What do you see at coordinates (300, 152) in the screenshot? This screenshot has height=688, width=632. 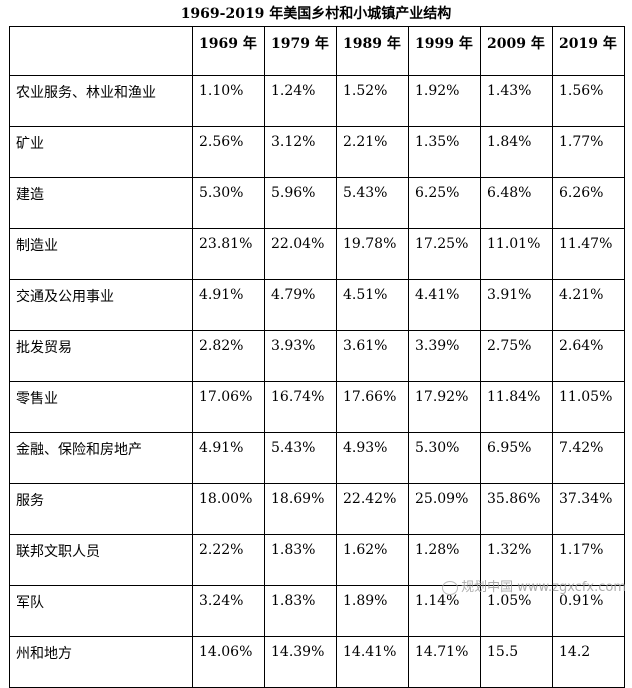 I see `table-cell: 3.12%` at bounding box center [300, 152].